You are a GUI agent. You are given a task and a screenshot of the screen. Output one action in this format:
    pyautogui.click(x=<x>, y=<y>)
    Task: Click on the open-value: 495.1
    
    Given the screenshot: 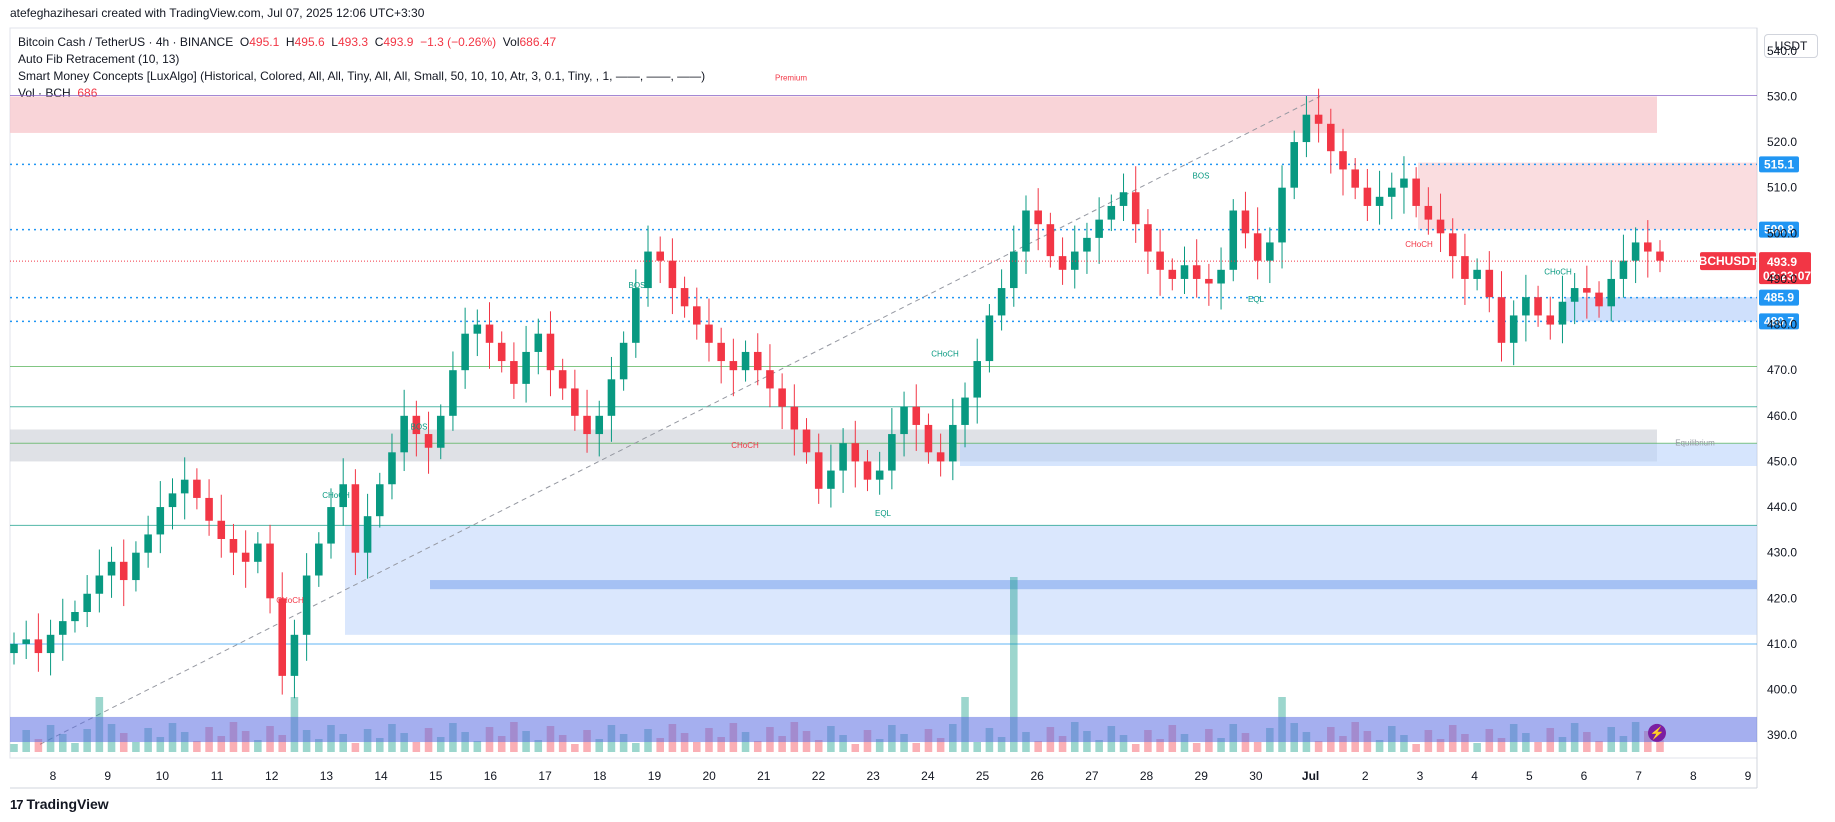 What is the action you would take?
    pyautogui.click(x=264, y=42)
    